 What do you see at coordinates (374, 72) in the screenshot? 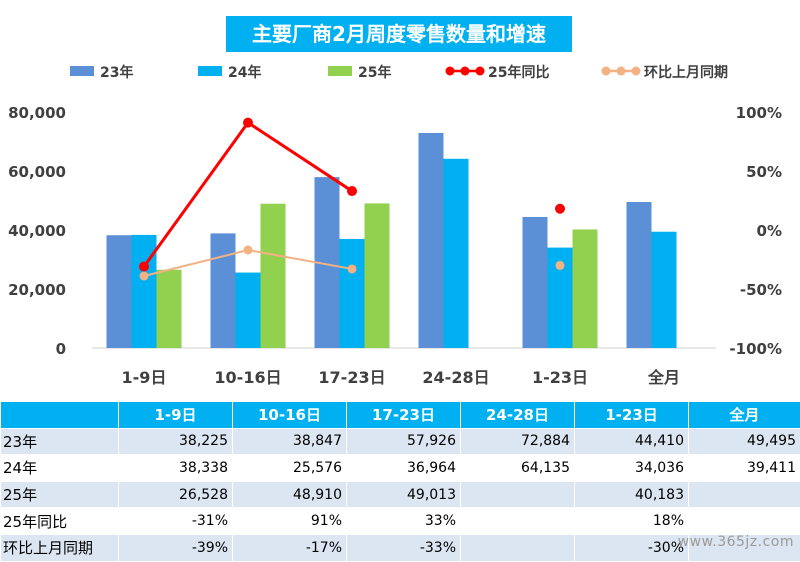
I see `legend-label: 25年` at bounding box center [374, 72].